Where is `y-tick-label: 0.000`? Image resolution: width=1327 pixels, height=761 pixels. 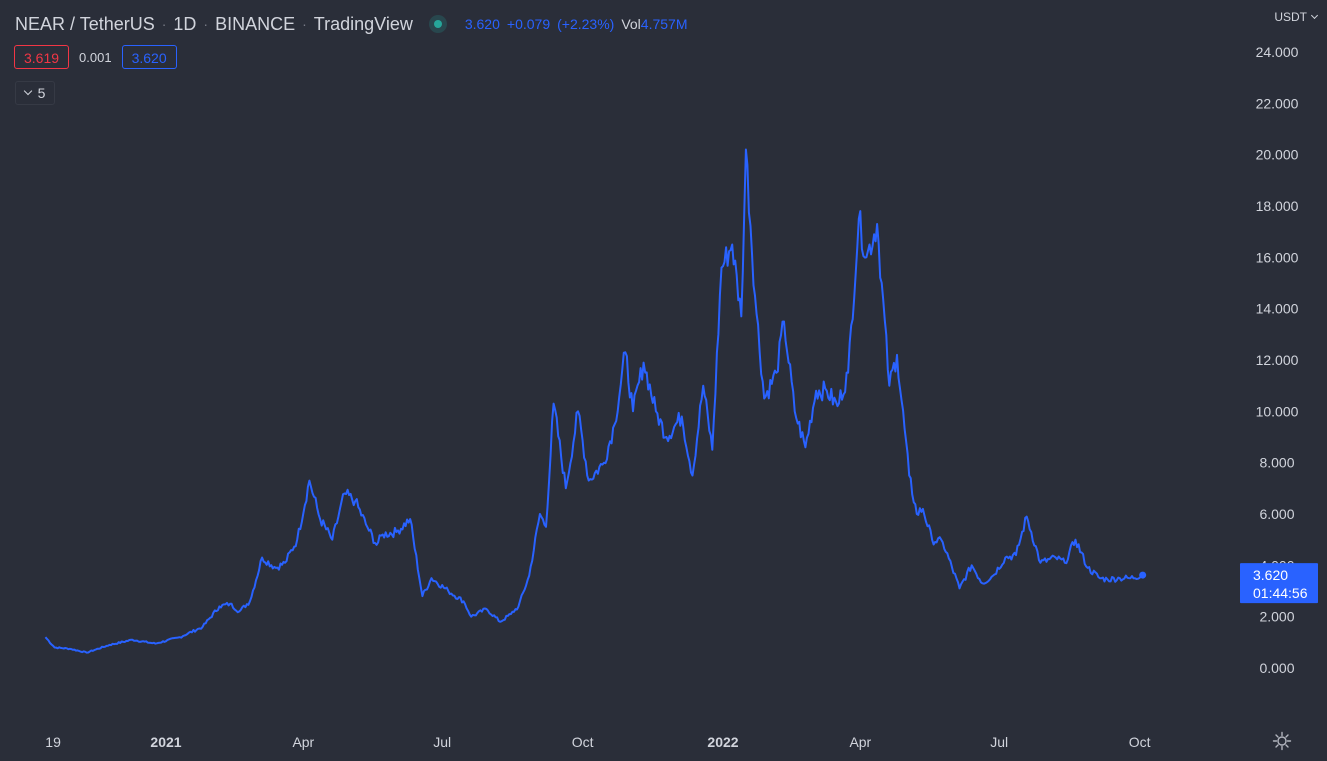
y-tick-label: 0.000 is located at coordinates (1276, 668).